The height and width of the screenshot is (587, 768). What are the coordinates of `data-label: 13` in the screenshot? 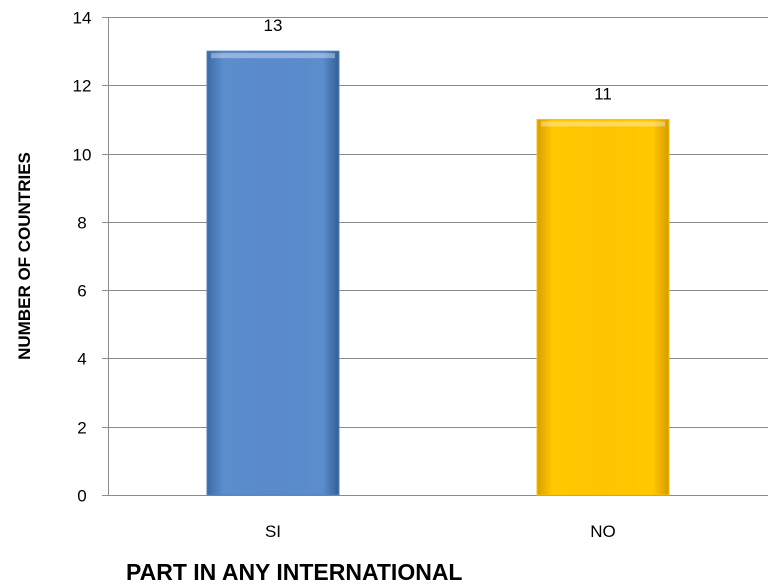 It's located at (273, 25).